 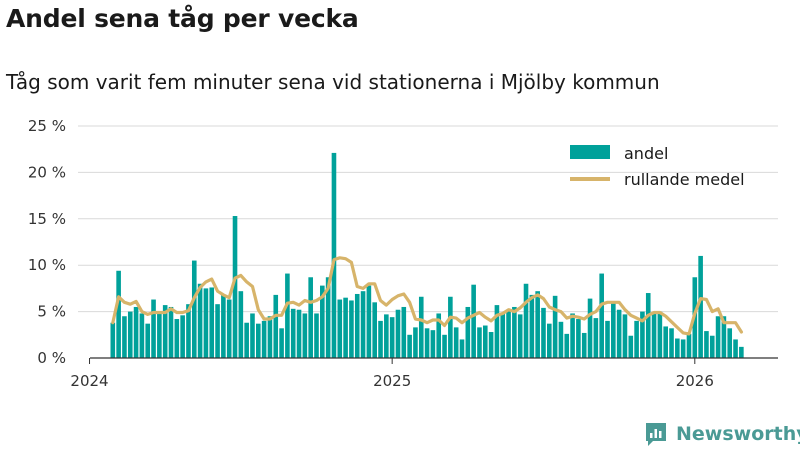 I want to click on chart-title: Andel sena tåg per vecka, so click(x=182, y=18).